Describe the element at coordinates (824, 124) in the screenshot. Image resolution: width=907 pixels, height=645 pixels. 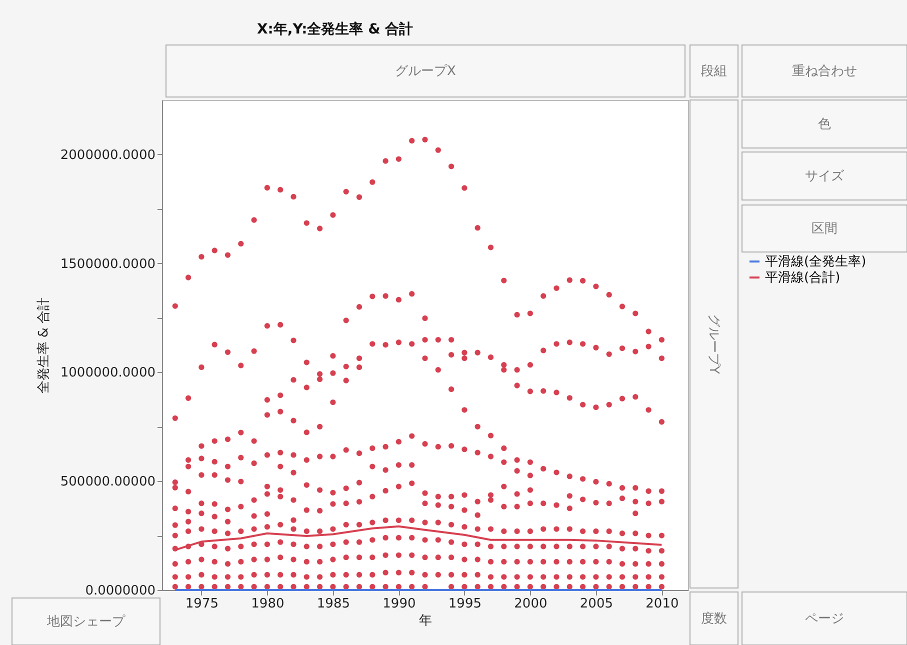
I see `text: 色` at that location.